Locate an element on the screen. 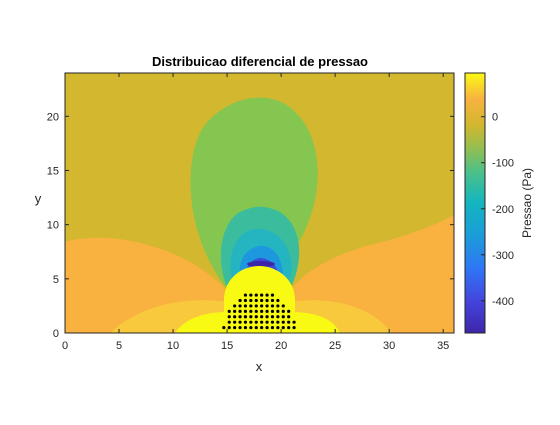 The height and width of the screenshot is (425, 560). colorbar-tick-label: -200 is located at coordinates (503, 210).